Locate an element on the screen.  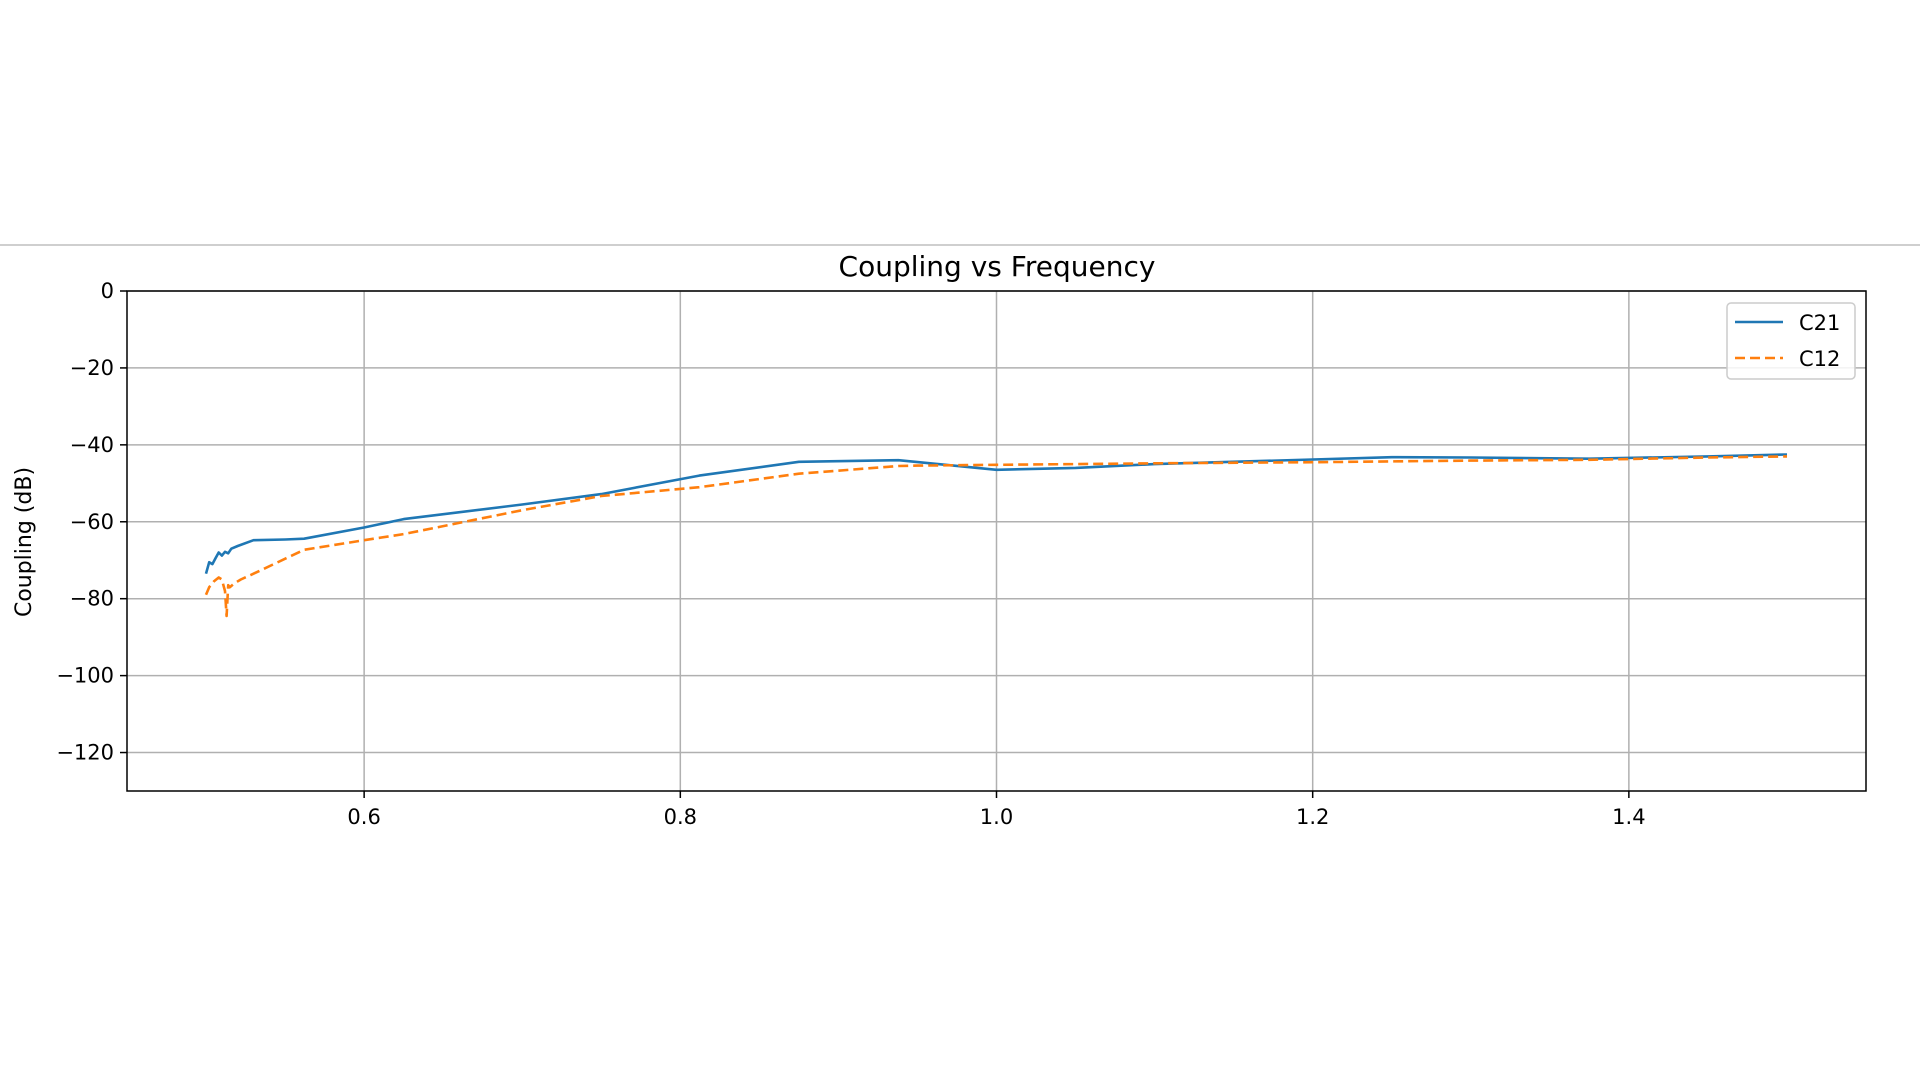
x-tick-label: 0.8 is located at coordinates (680, 817).